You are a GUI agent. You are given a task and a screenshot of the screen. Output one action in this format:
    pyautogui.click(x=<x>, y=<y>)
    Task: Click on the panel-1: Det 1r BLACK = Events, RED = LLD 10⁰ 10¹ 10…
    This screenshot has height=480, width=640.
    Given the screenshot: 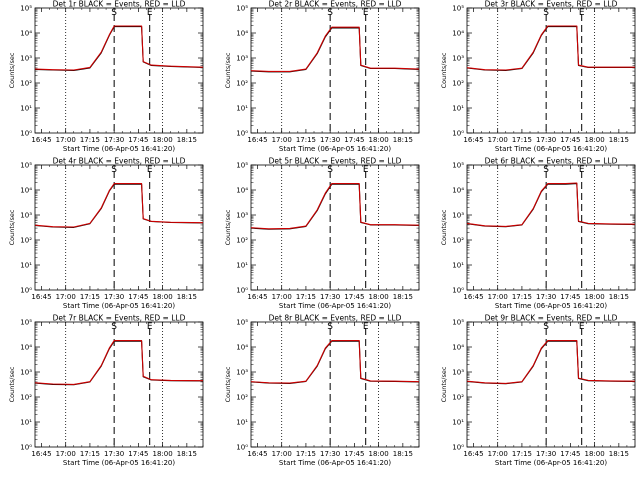 What is the action you would take?
    pyautogui.click(x=106, y=76)
    